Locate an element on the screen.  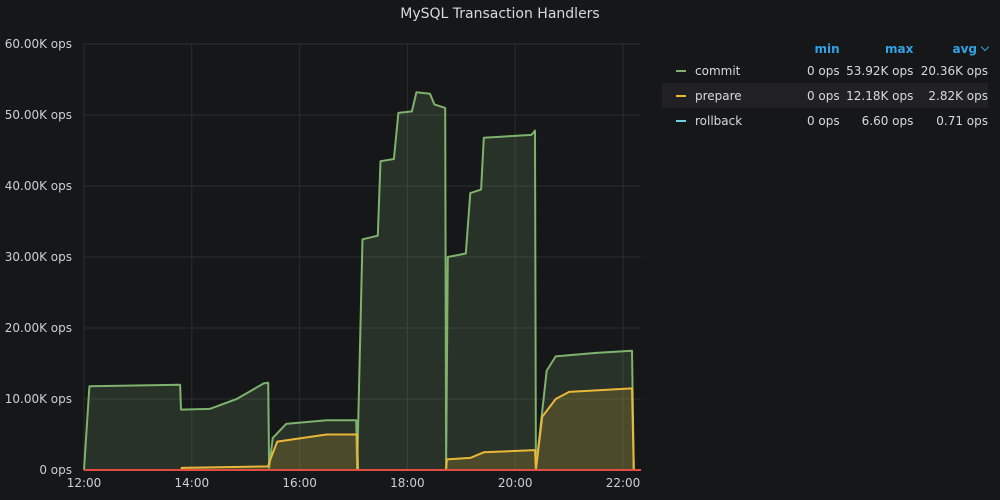
legend-max-value: 6.60 ops is located at coordinates (887, 120).